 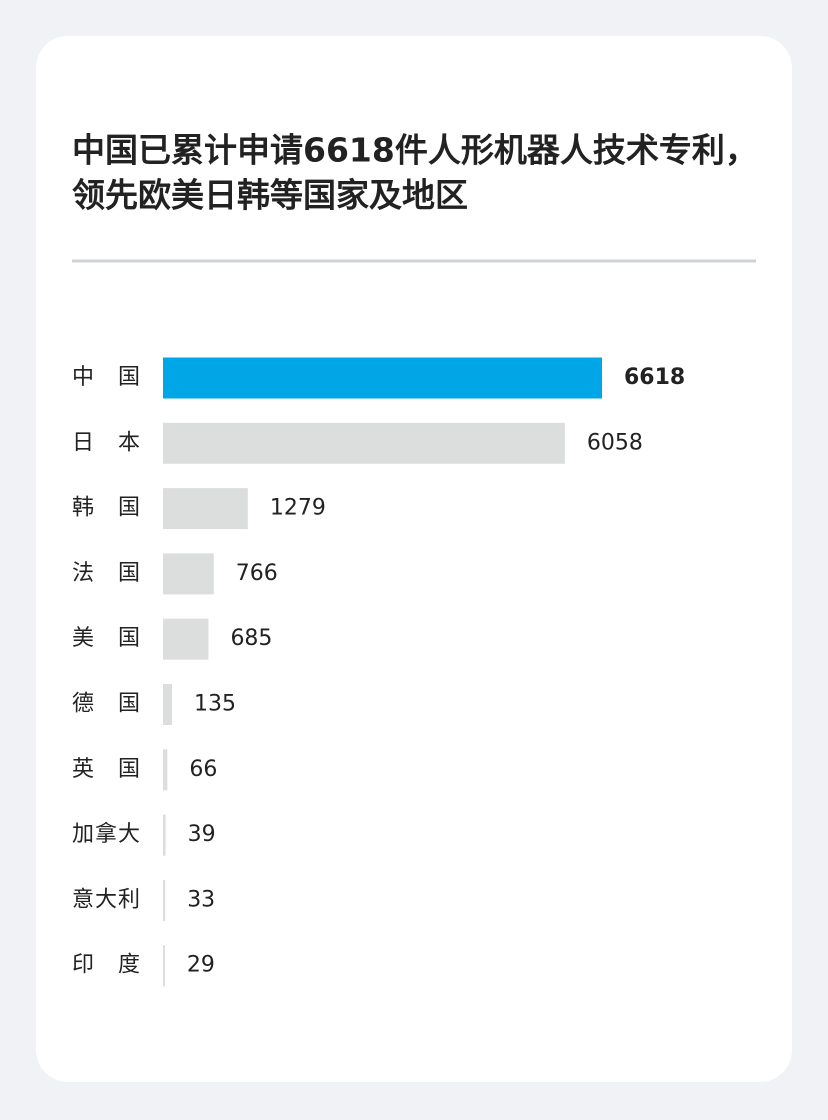 I want to click on value-label: 33, so click(x=201, y=899).